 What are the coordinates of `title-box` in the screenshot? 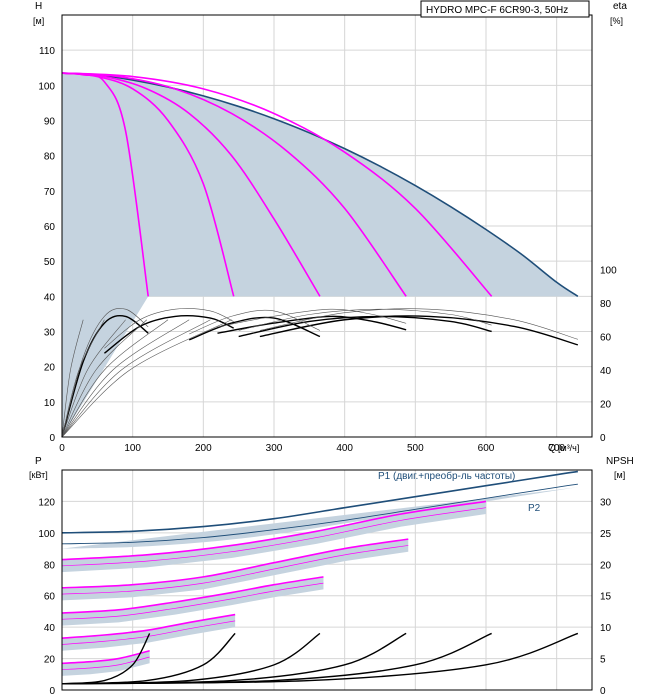 It's located at (505, 9).